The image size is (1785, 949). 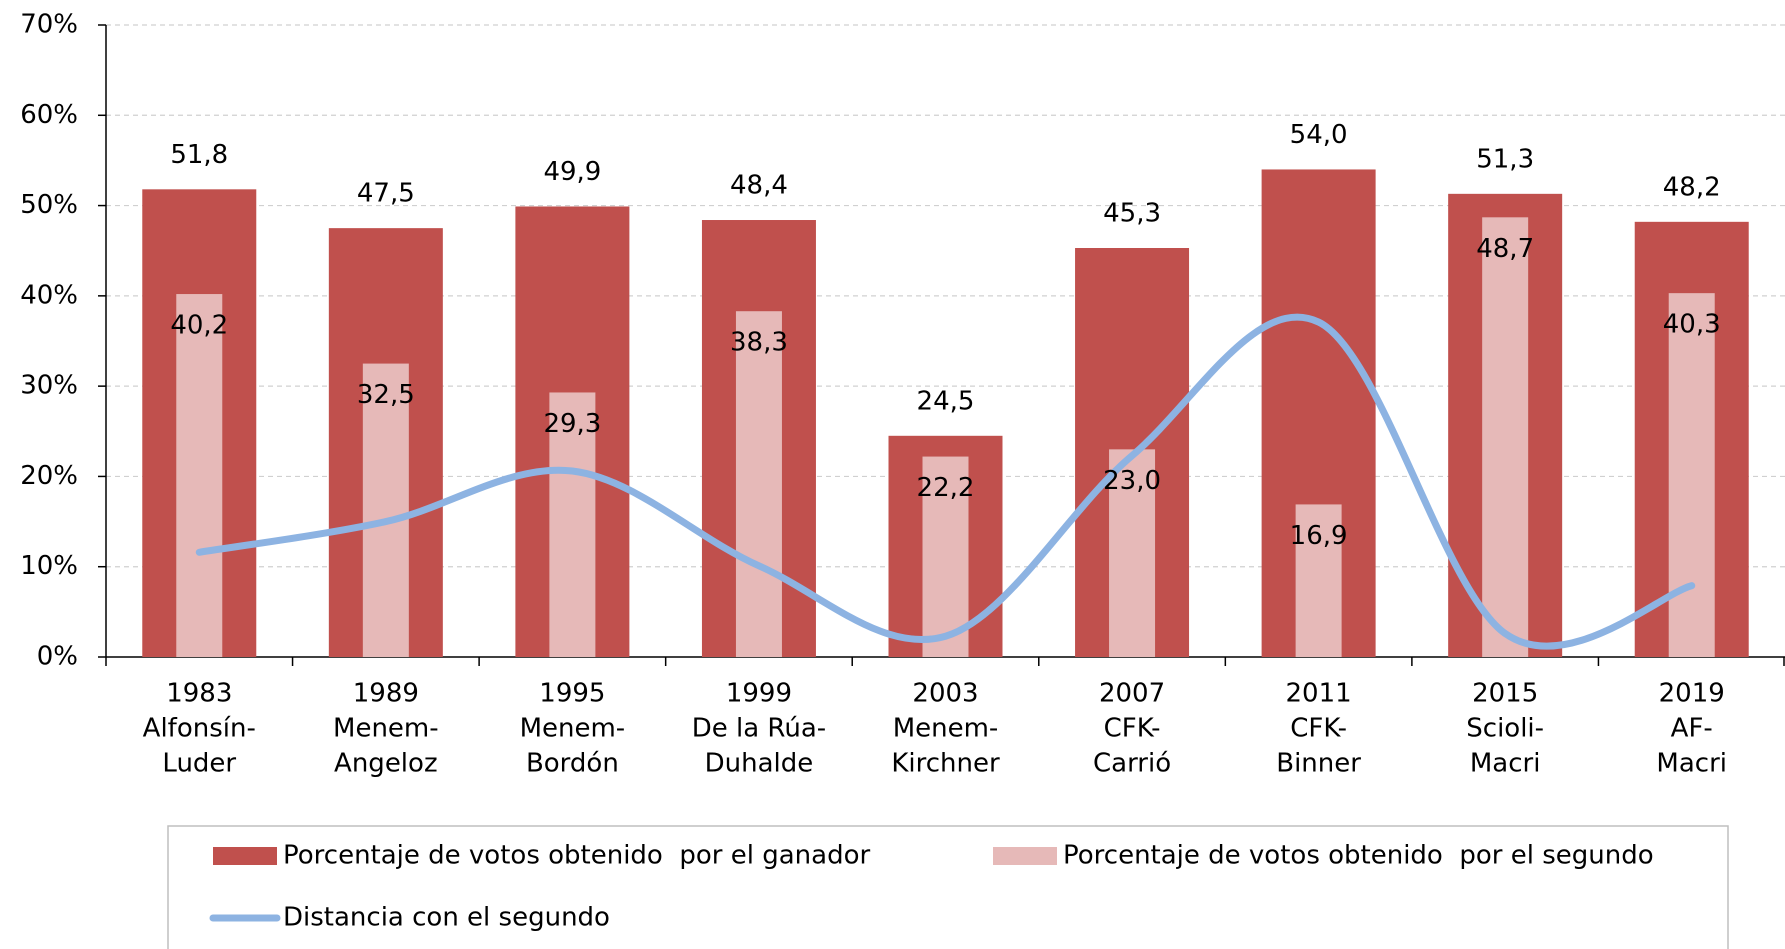 What do you see at coordinates (199, 694) in the screenshot?
I see `x-tick-label: 1983` at bounding box center [199, 694].